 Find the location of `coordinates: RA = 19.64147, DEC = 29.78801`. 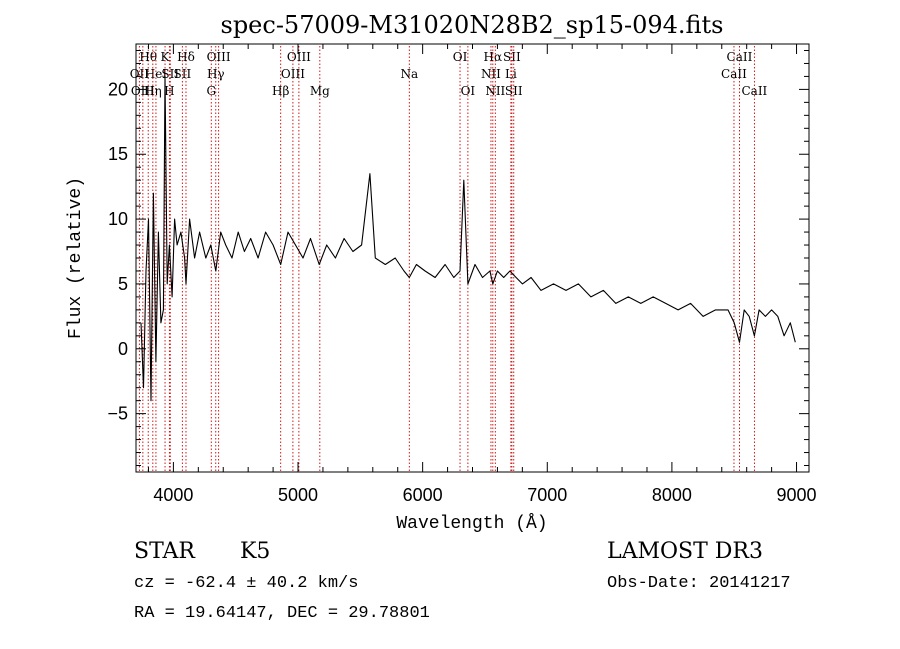

coordinates: RA = 19.64147, DEC = 29.78801 is located at coordinates (282, 613).